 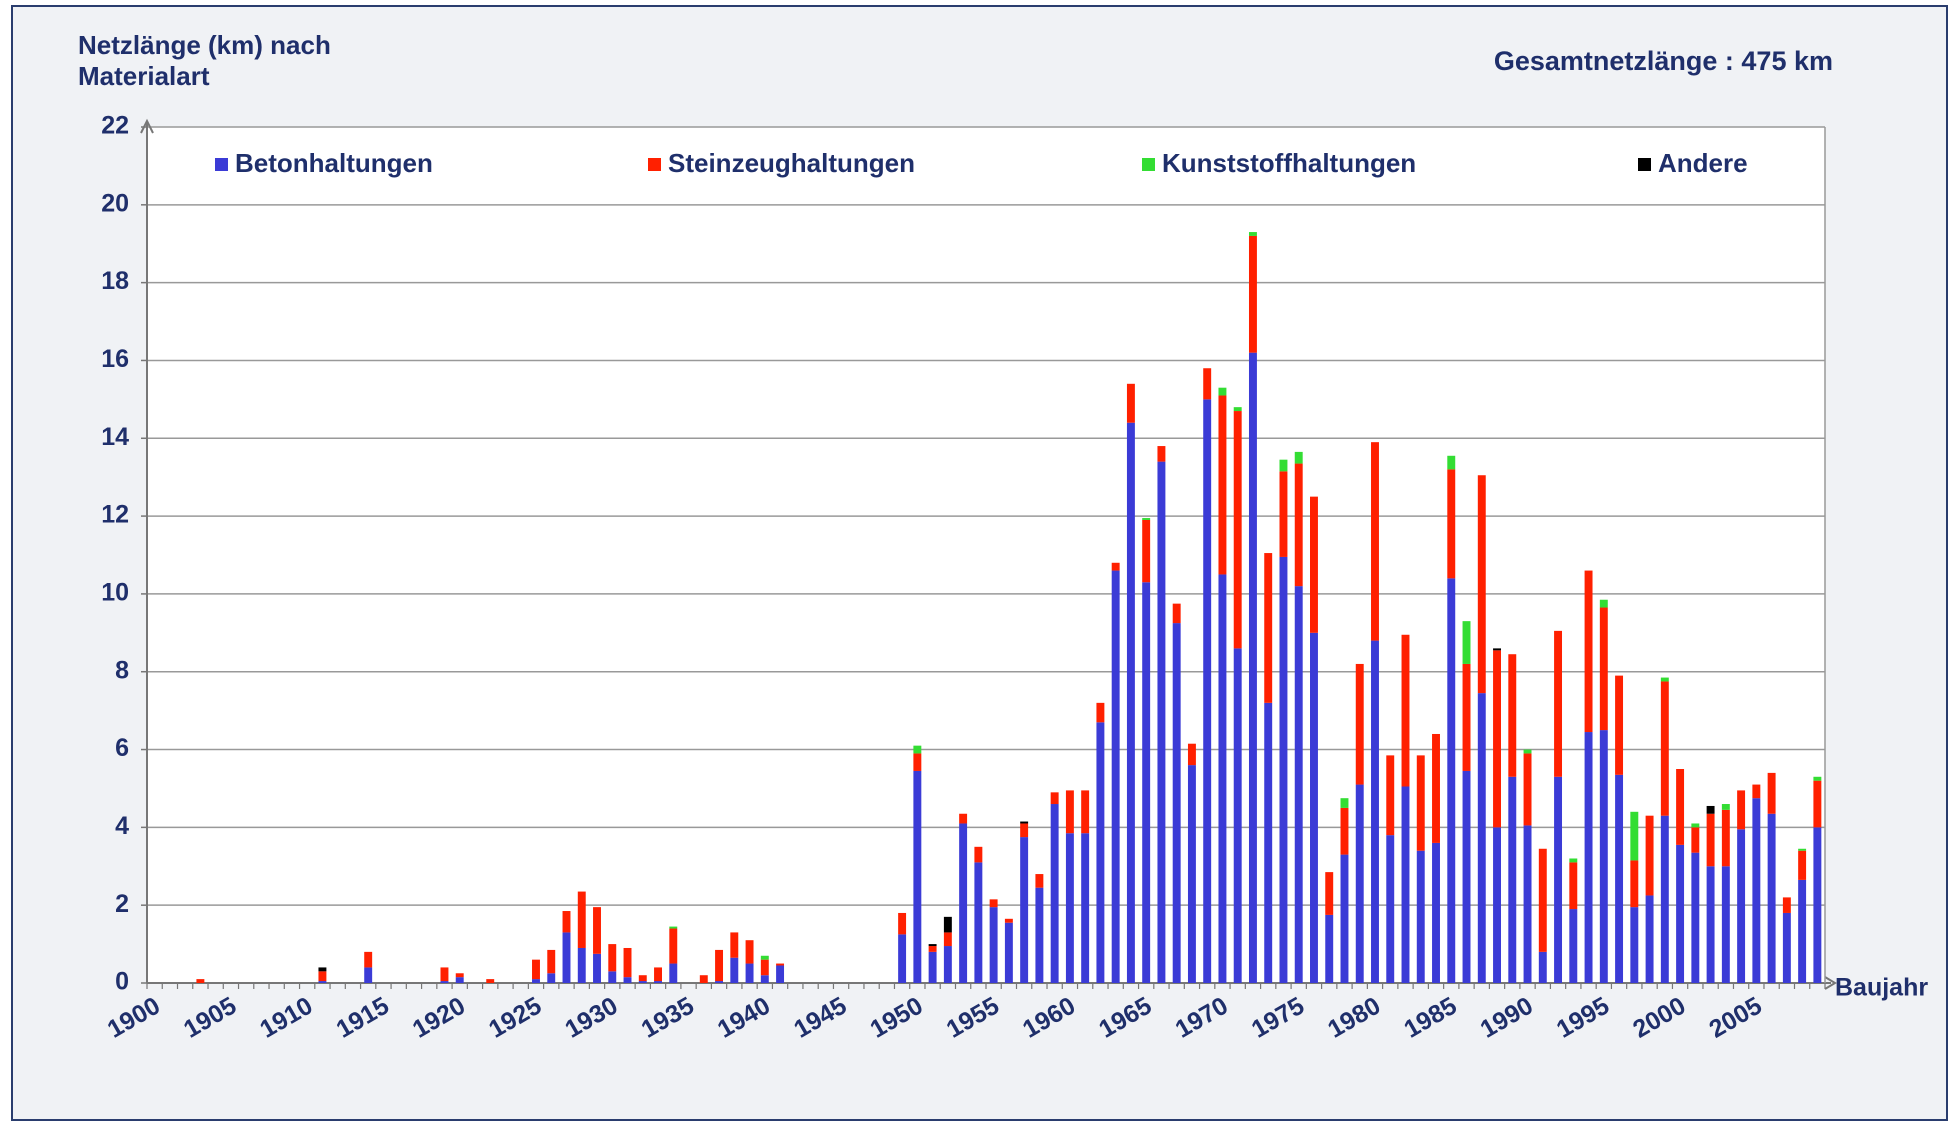 I want to click on y-axis-arrow, so click(x=147, y=126).